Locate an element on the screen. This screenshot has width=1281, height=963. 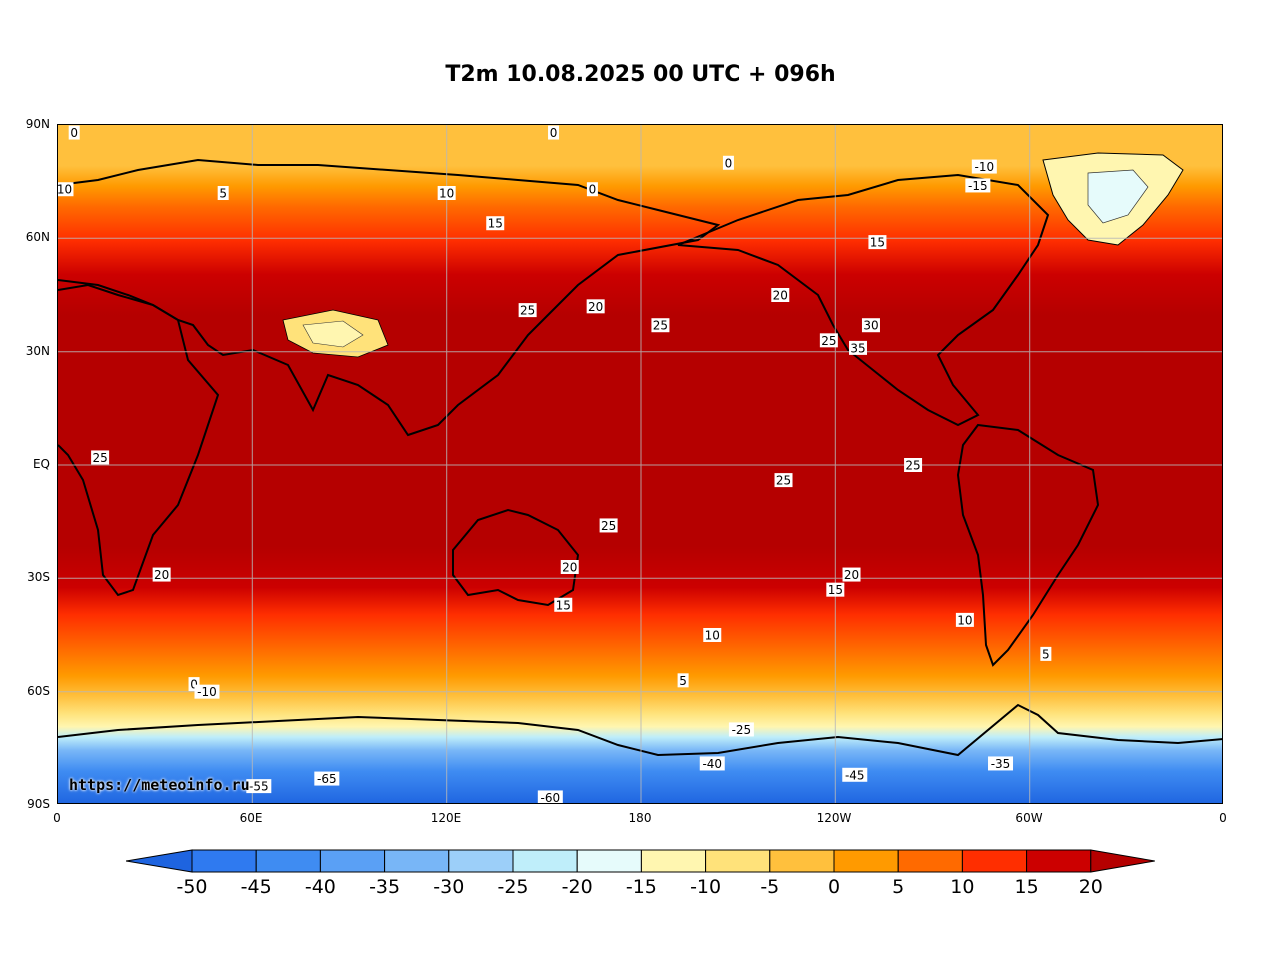
colorbar-tick-label: -35 is located at coordinates (385, 887).